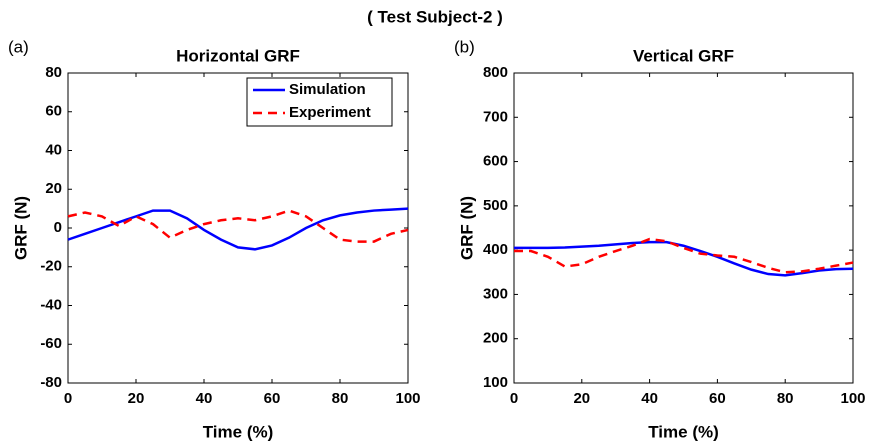 Image resolution: width=870 pixels, height=443 pixels. I want to click on y-tick-label: 300, so click(495, 293).